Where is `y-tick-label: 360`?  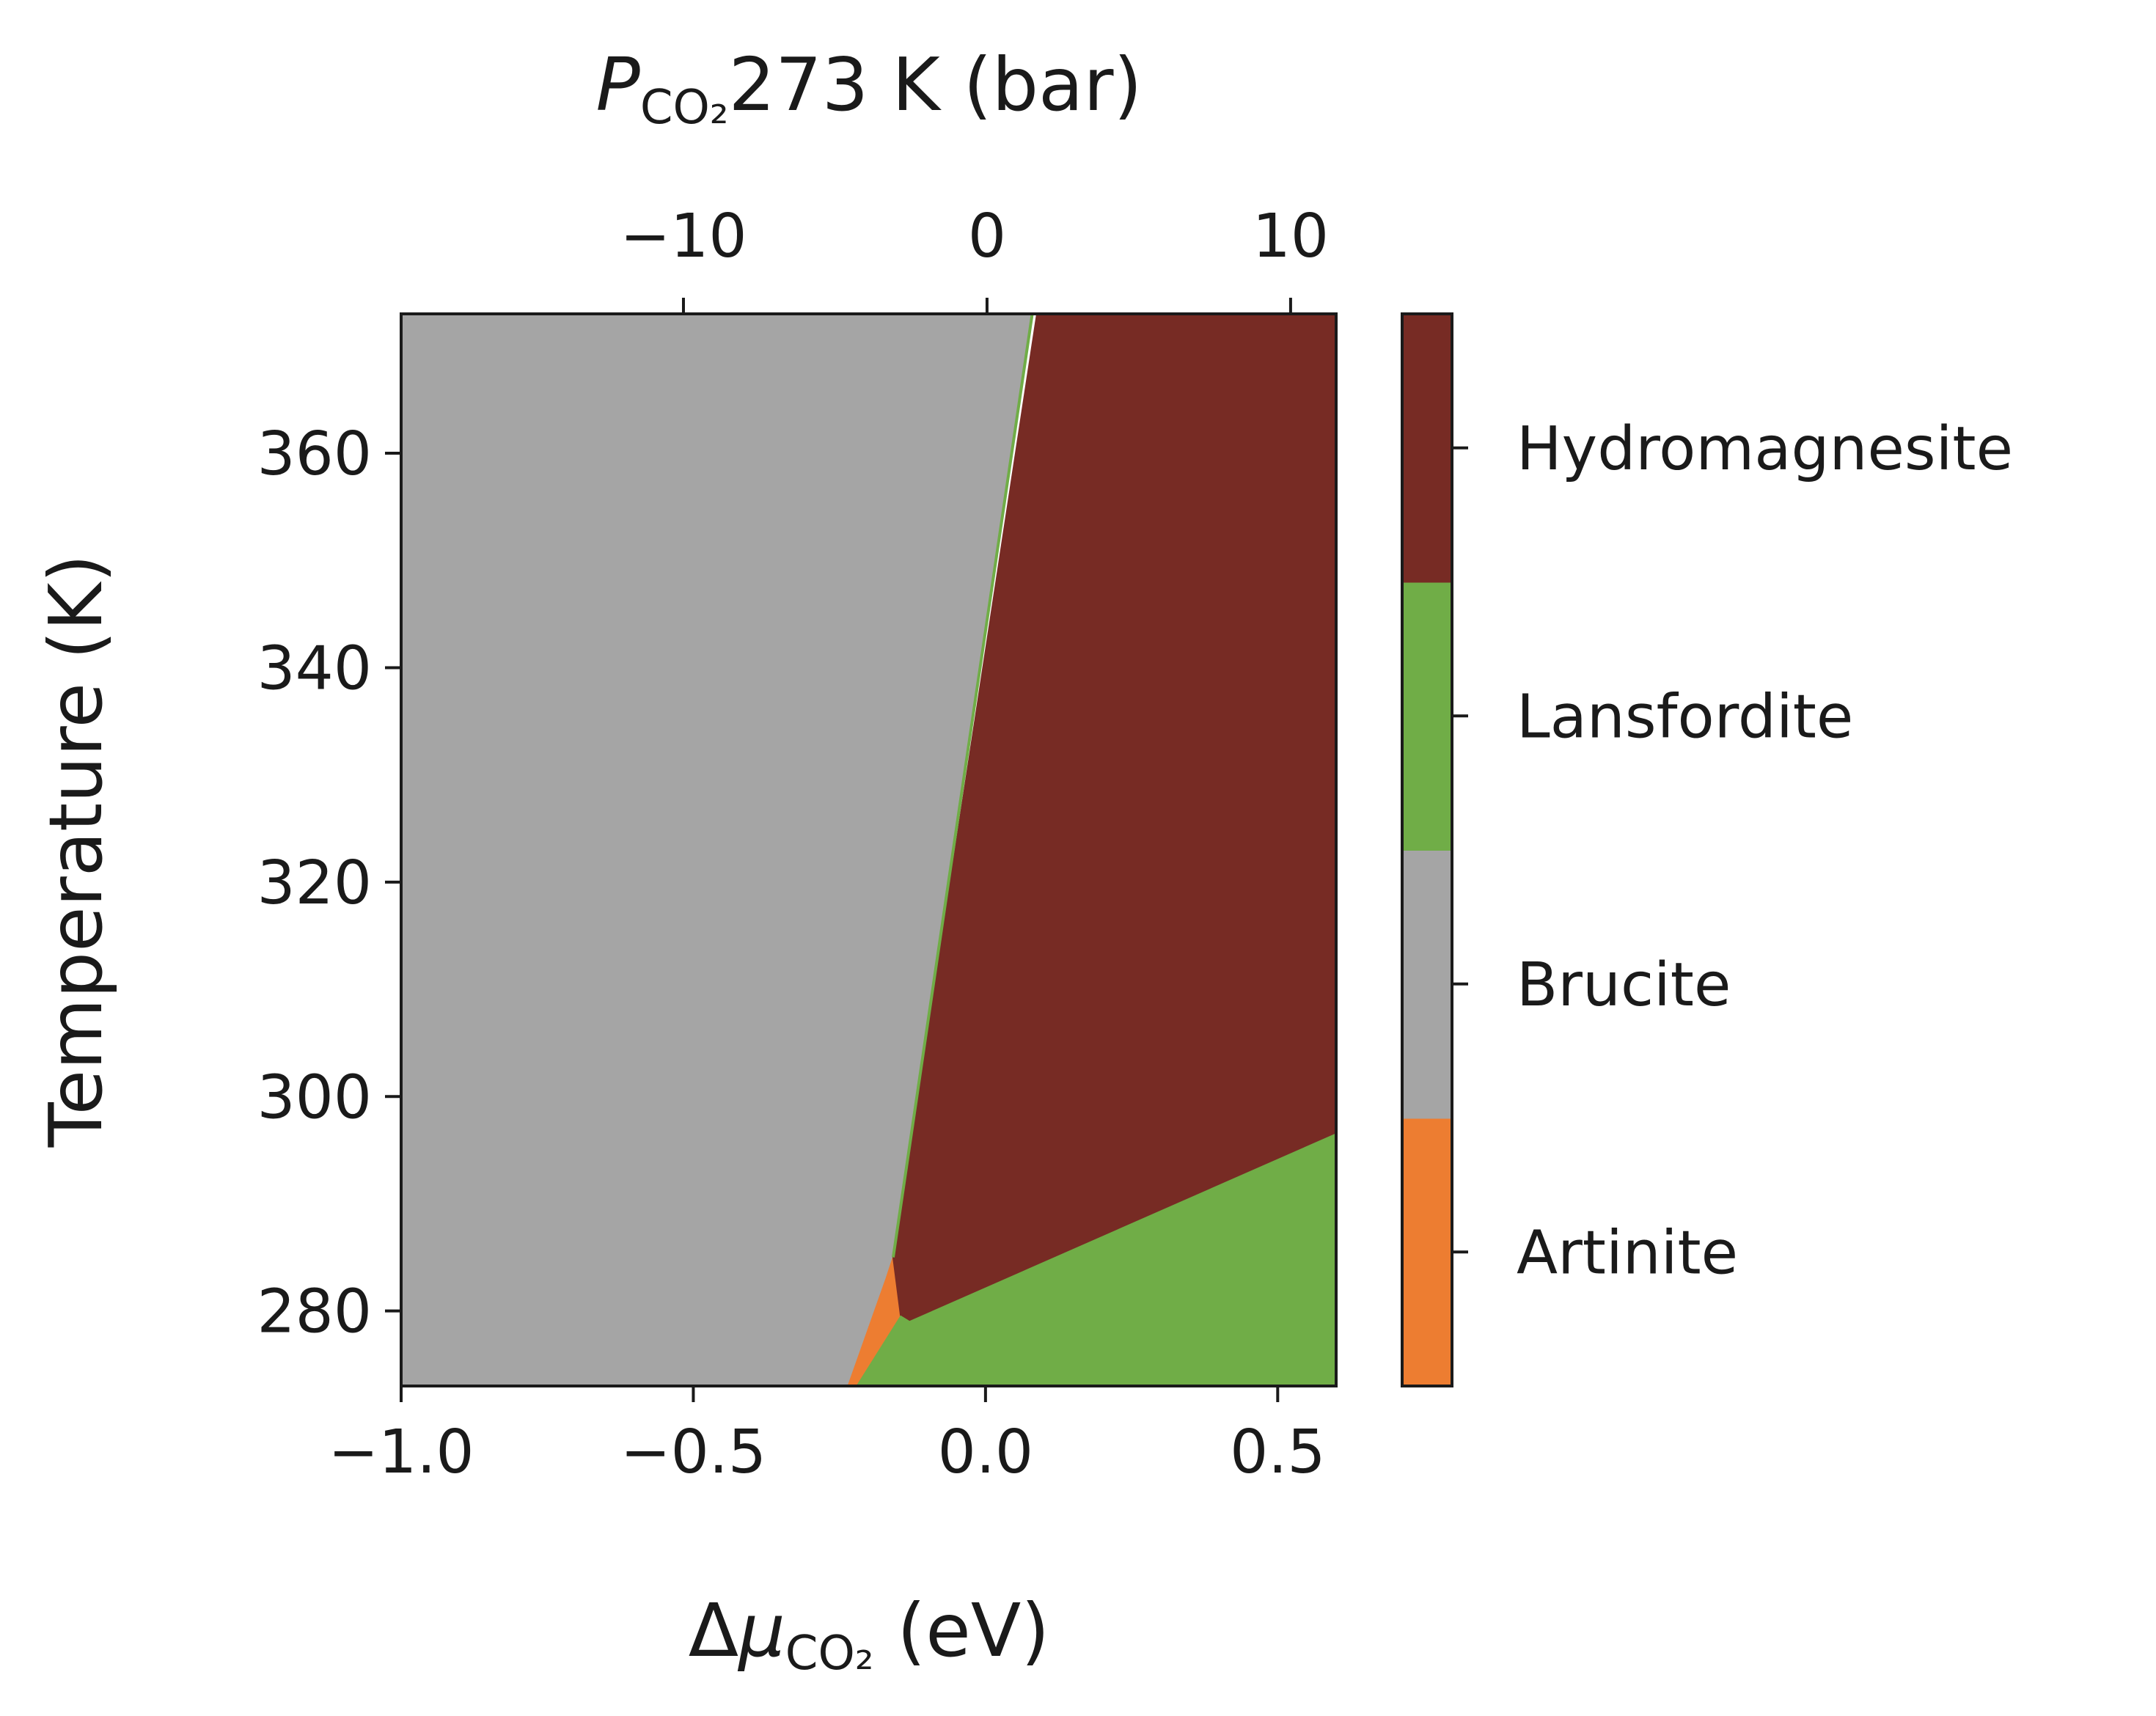 y-tick-label: 360 is located at coordinates (314, 454).